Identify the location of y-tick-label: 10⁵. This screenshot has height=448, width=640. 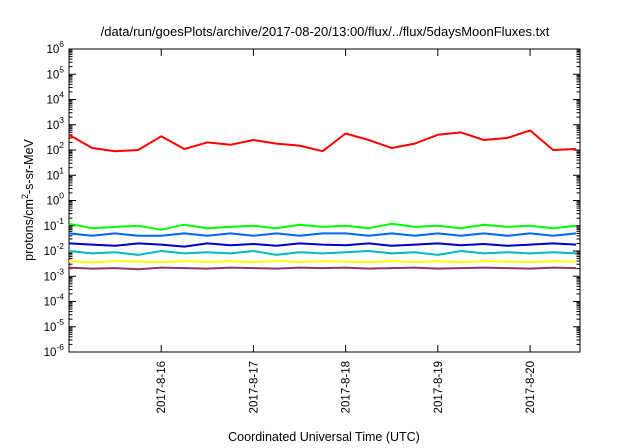
(55, 72).